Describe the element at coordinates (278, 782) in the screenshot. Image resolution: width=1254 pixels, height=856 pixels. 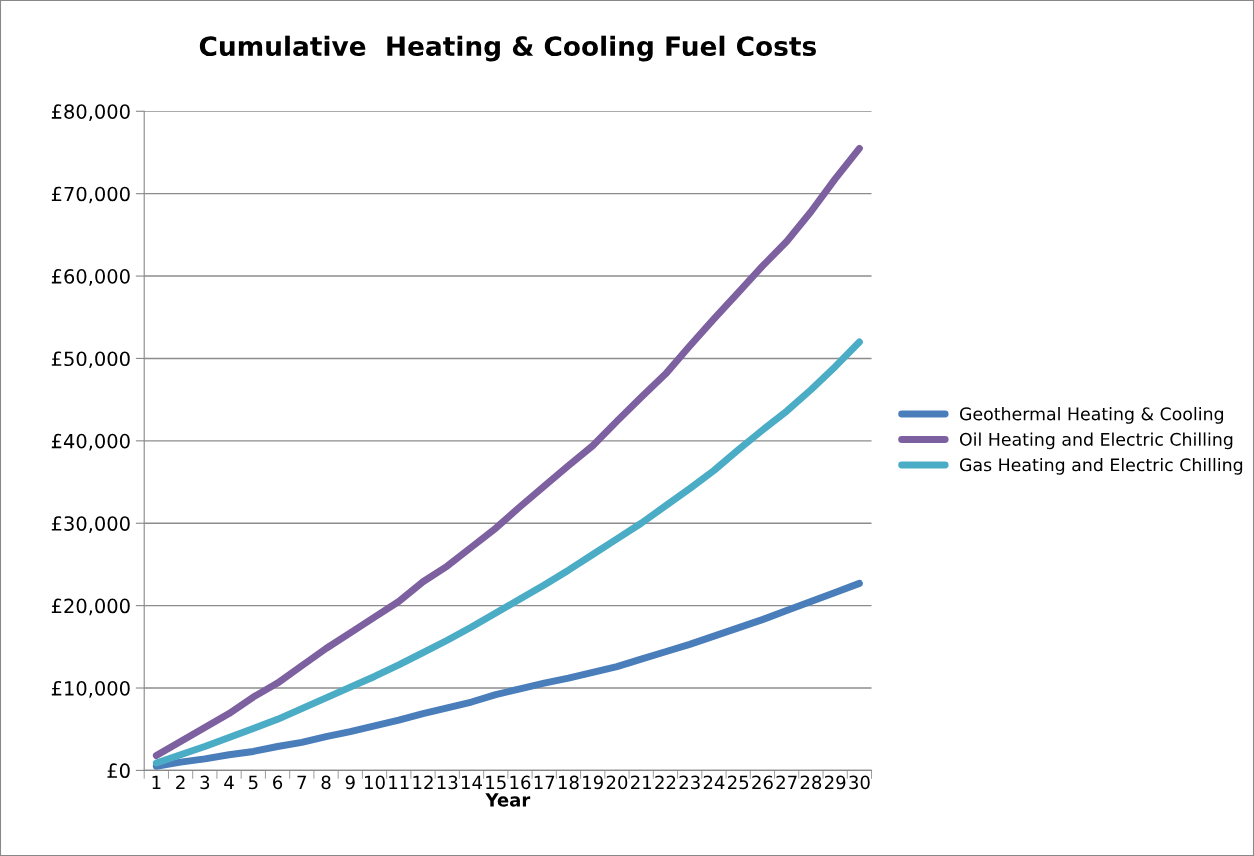
I see `x-tick-label: 6` at that location.